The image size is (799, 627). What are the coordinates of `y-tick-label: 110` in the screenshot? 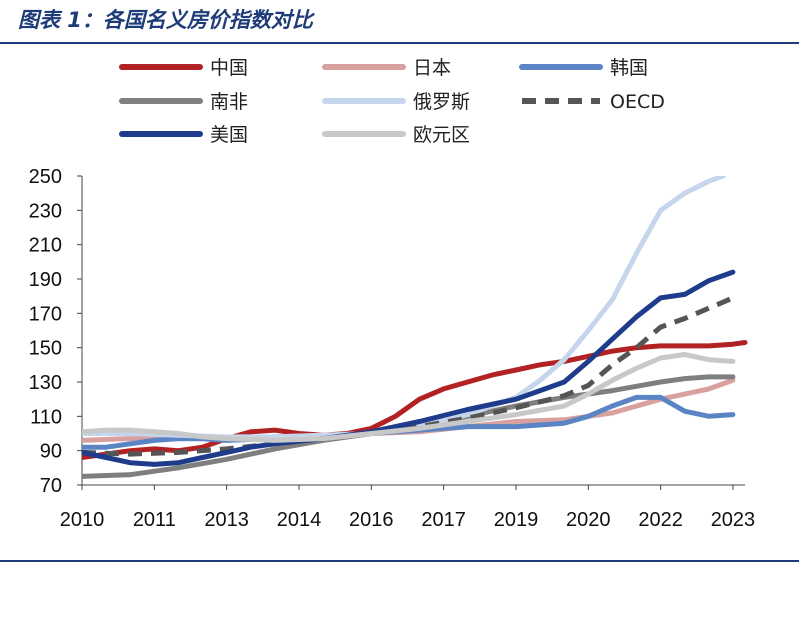 It's located at (46, 417).